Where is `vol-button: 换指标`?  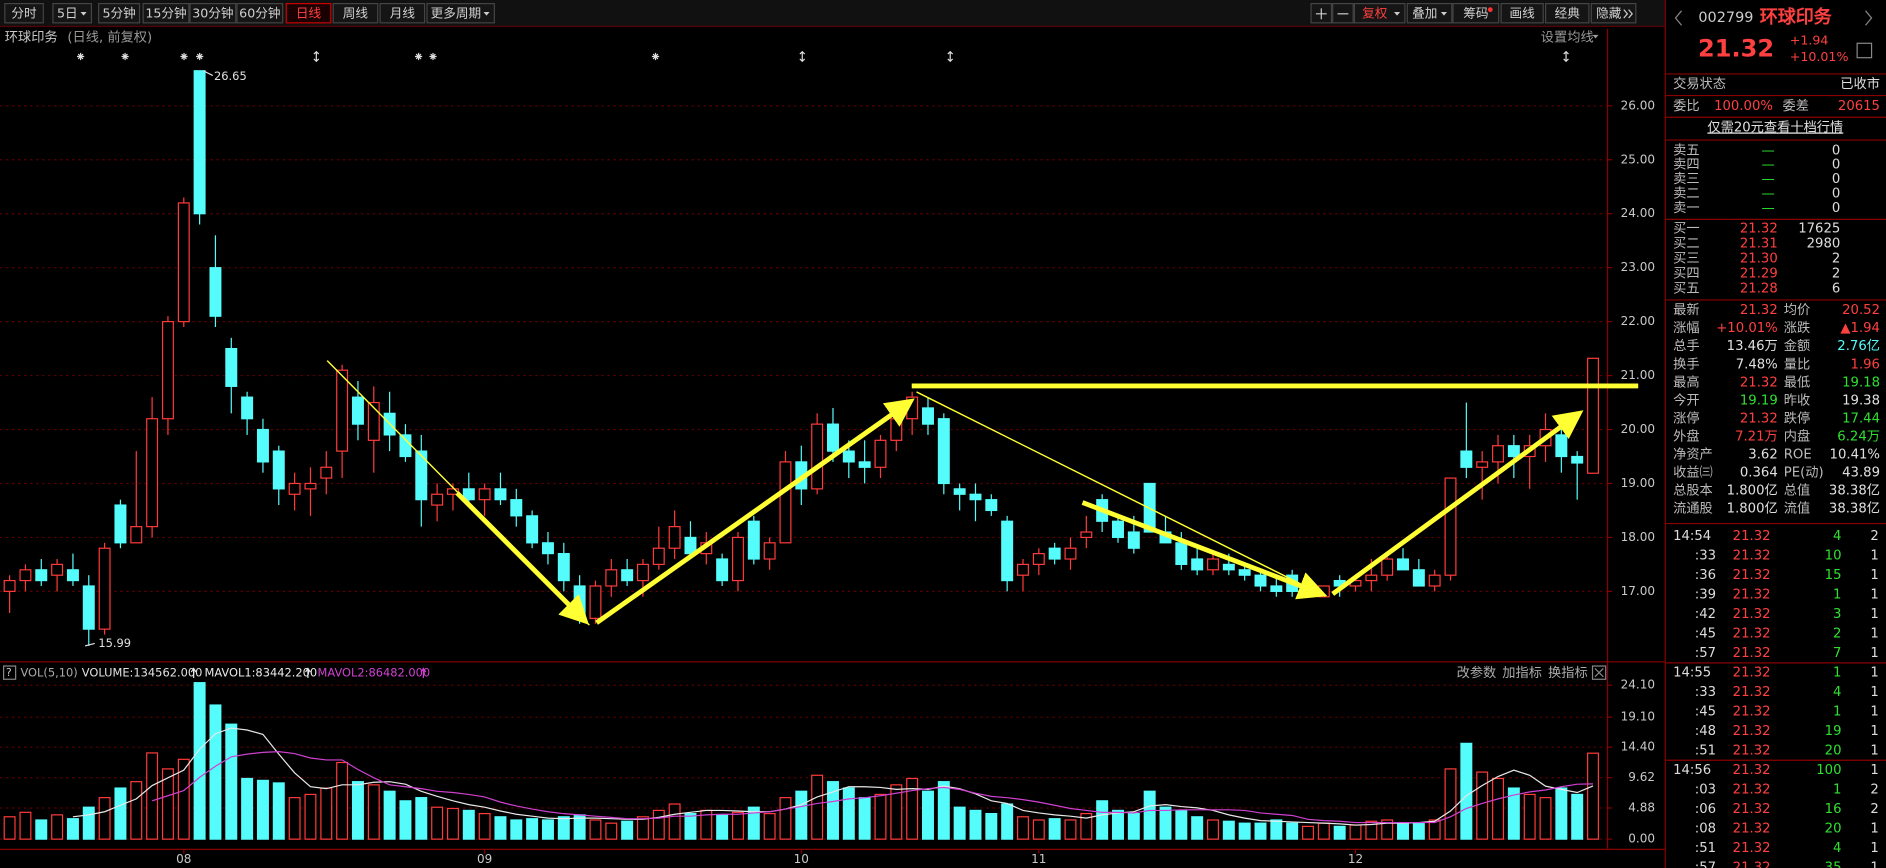
vol-button: 换指标 is located at coordinates (1568, 673).